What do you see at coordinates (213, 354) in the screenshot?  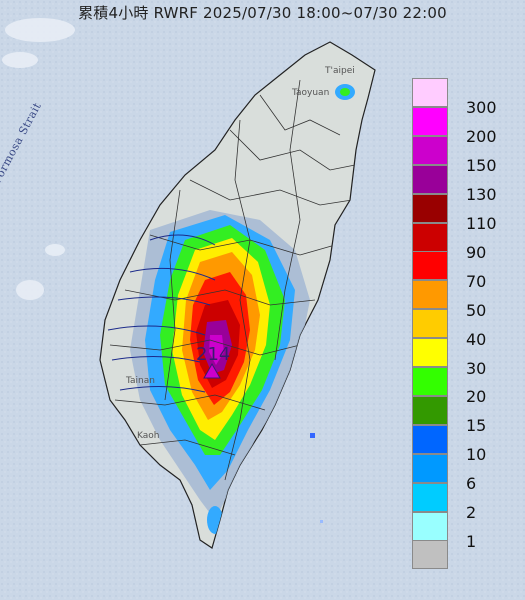 I see `max-rainfall-value: 214` at bounding box center [213, 354].